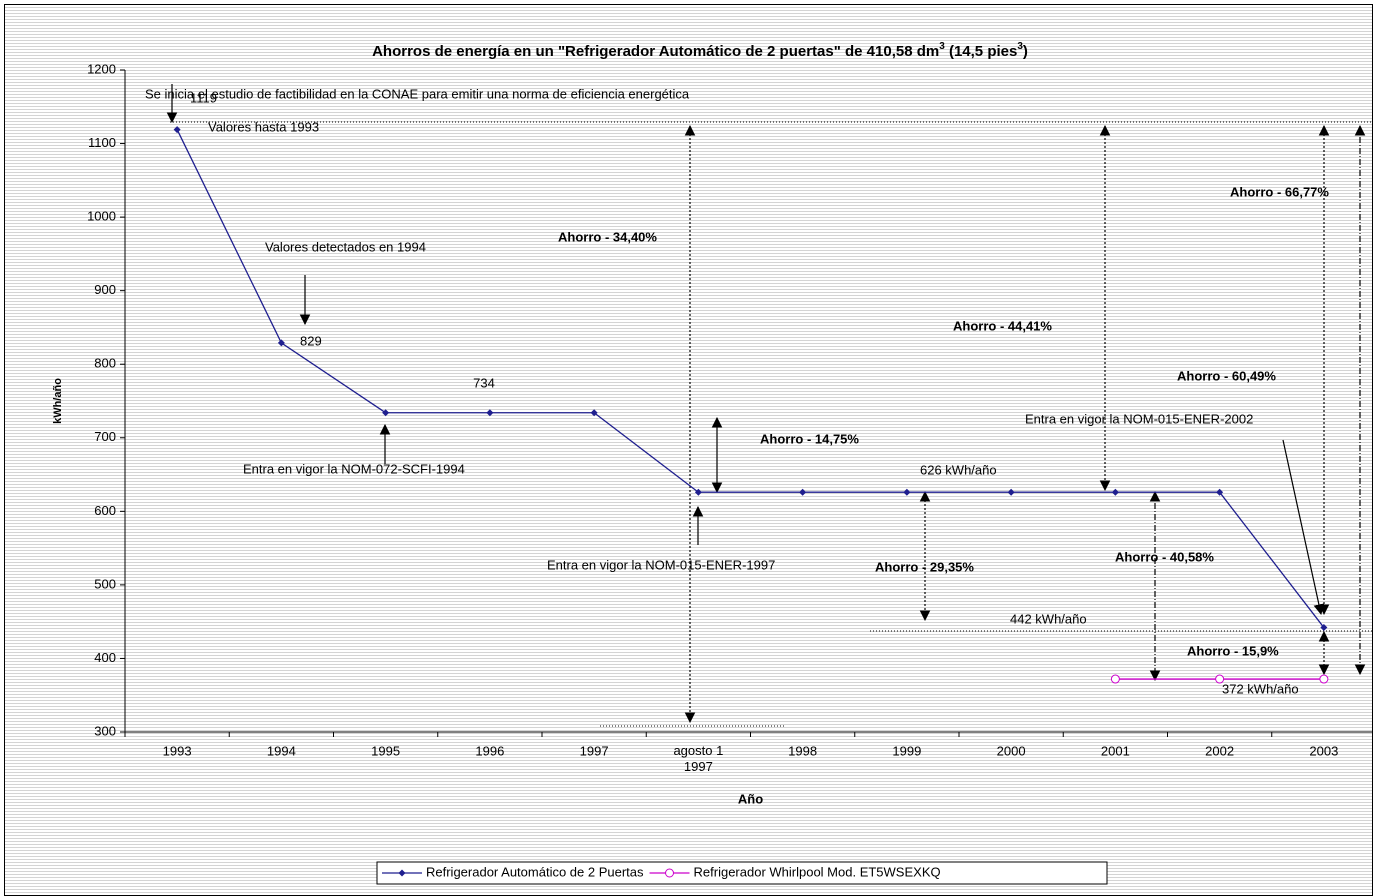 This screenshot has width=1373, height=896. What do you see at coordinates (177, 750) in the screenshot?
I see `x-tick-label: 1993` at bounding box center [177, 750].